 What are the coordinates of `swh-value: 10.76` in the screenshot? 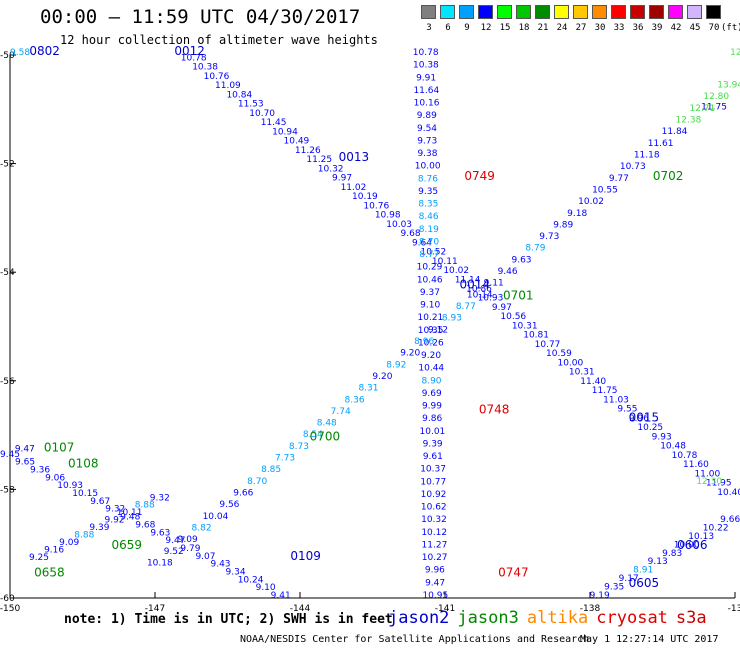 It's located at (217, 77).